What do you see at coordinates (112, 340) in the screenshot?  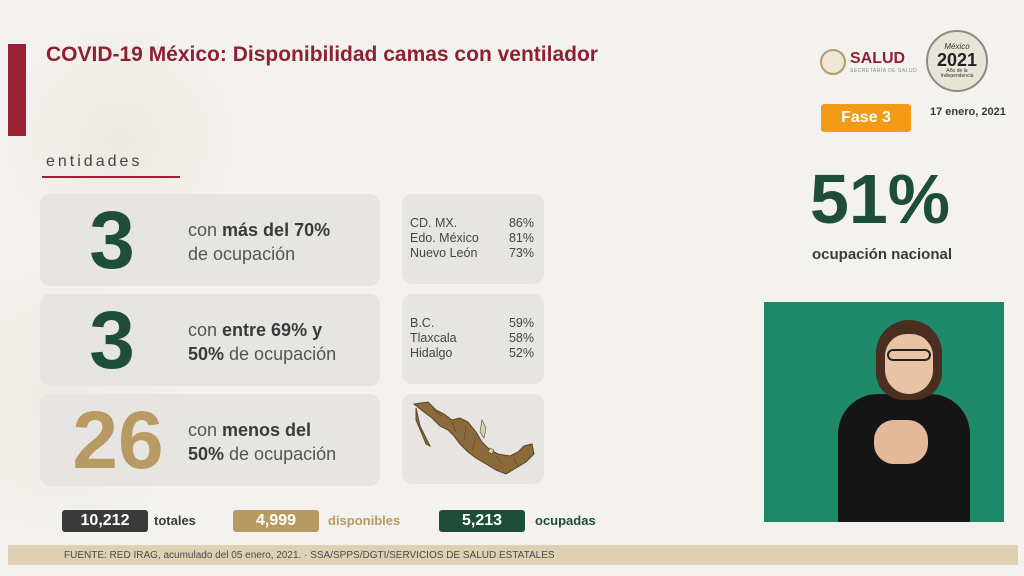 I see `count-mid: 3` at bounding box center [112, 340].